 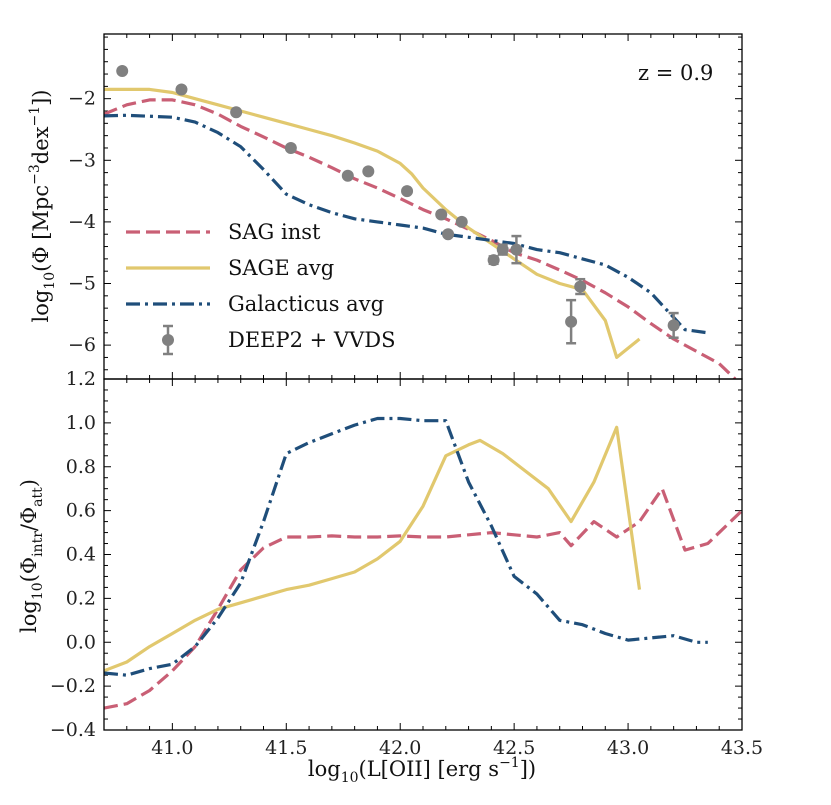 What do you see at coordinates (31, 556) in the screenshot?
I see `bottom-ylabel: log10(Φintr/Φatt)` at bounding box center [31, 556].